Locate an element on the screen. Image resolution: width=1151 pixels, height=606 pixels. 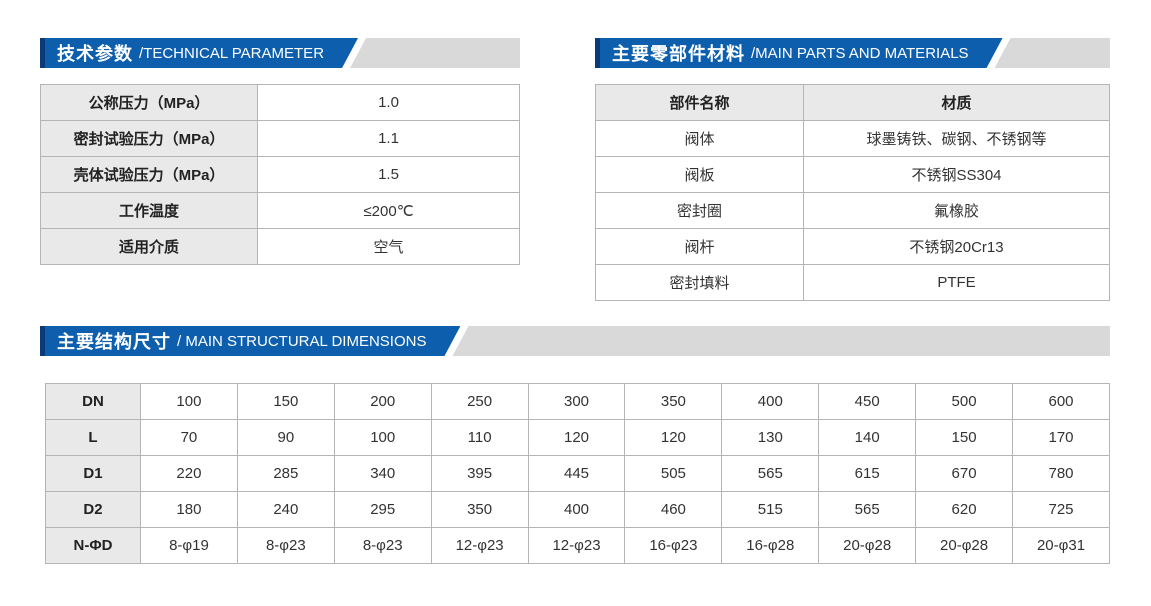
dim-value-cell: 250 is located at coordinates (479, 401).